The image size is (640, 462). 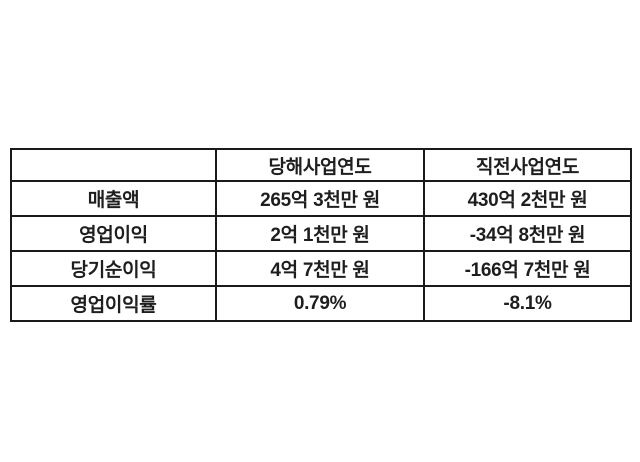 I want to click on cell-operating-margin-current: 0.79%, so click(x=320, y=303).